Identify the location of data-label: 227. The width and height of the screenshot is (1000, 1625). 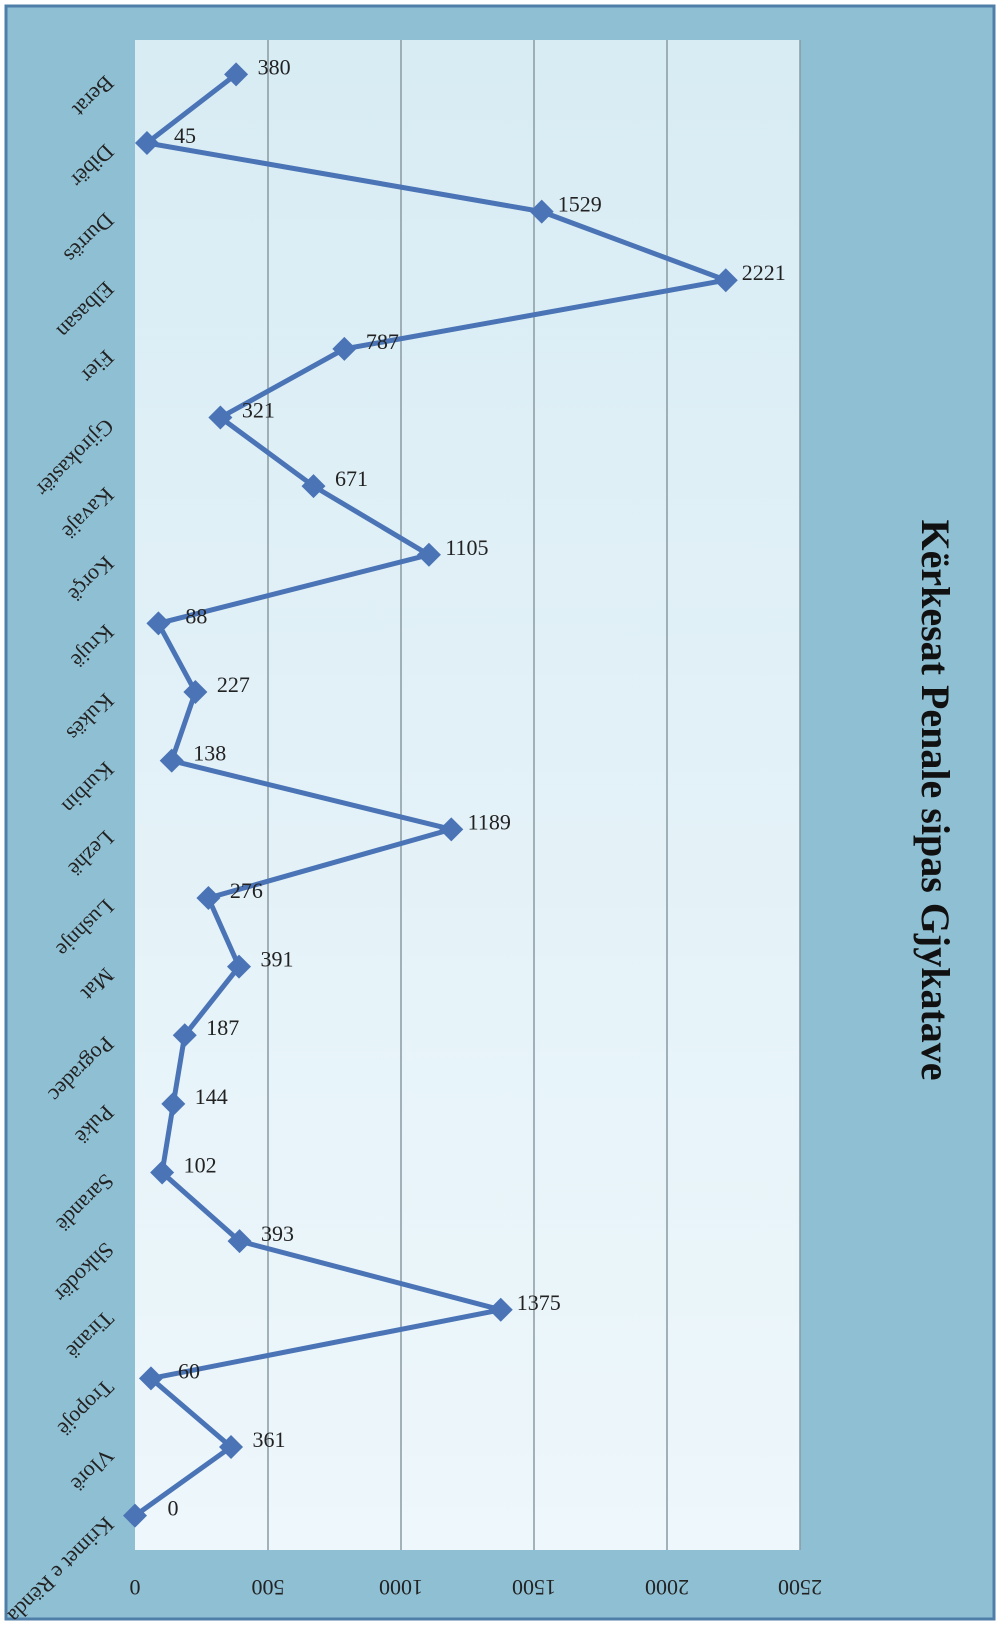
(233, 684).